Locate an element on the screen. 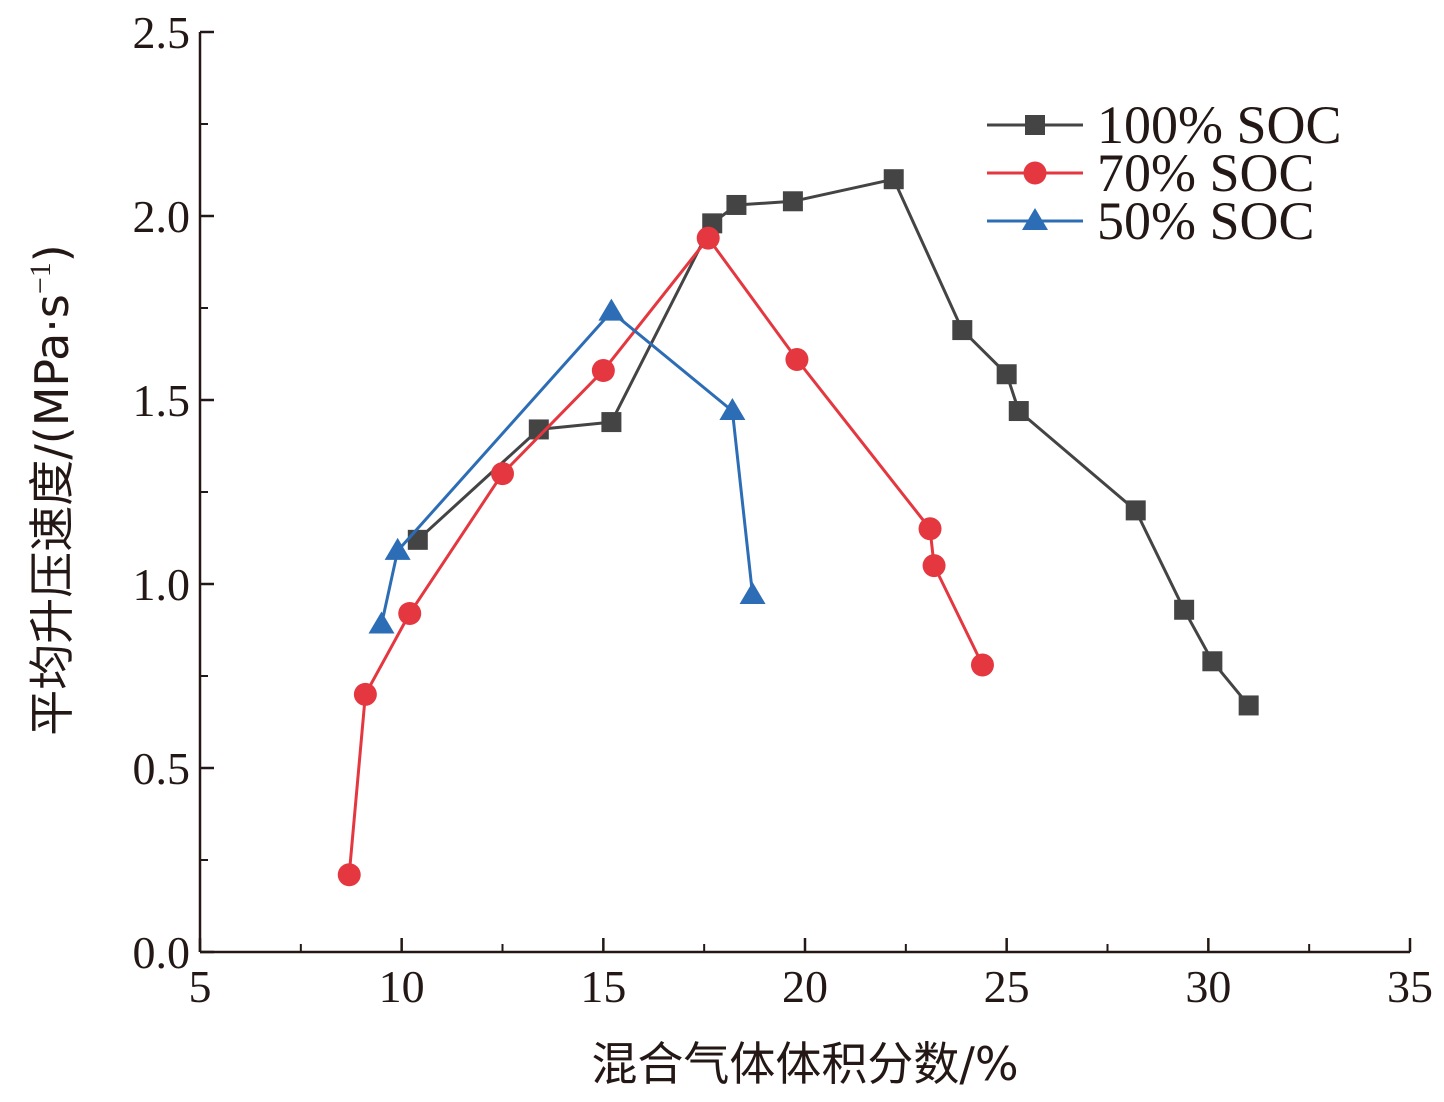 Image resolution: width=1444 pixels, height=1102 pixels. x-tick-label: 10 is located at coordinates (402, 986).